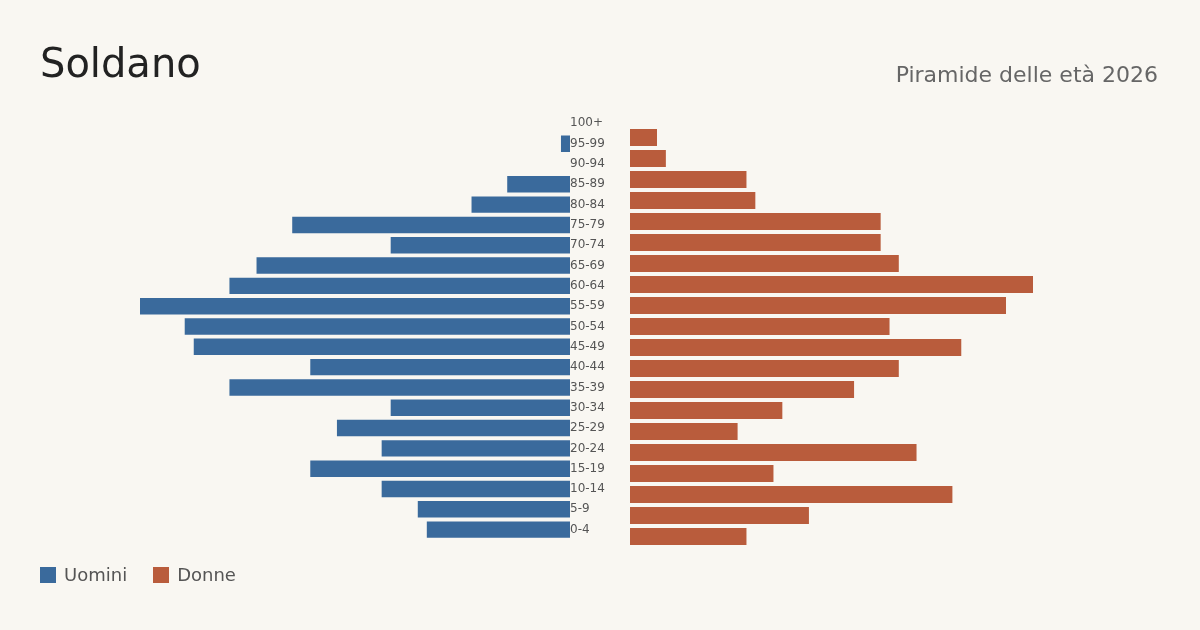 The width and height of the screenshot is (1200, 630). I want to click on y-tick-label: 100+, so click(586, 122).